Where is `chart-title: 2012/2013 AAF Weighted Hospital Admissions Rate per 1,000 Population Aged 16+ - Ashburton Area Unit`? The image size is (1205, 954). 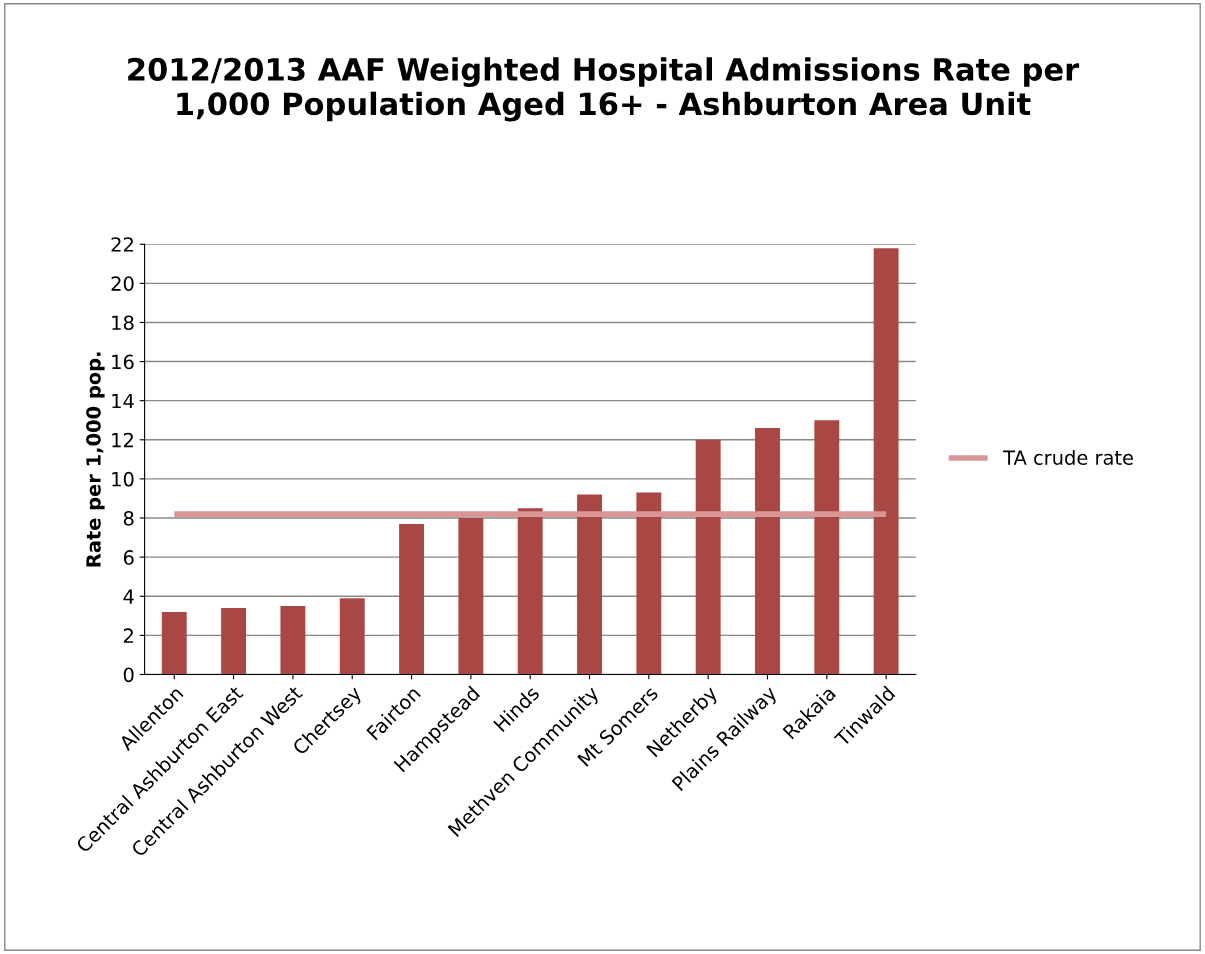
chart-title: 2012/2013 AAF Weighted Hospital Admissions Rate per 1,000 Population Aged 16+ - Ashburton Area Unit is located at coordinates (604, 89).